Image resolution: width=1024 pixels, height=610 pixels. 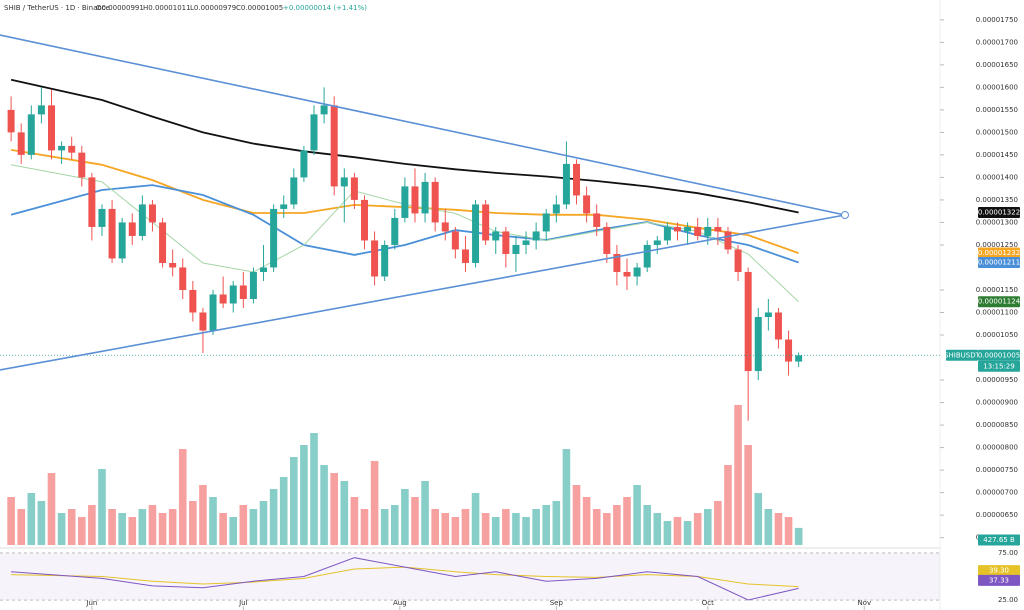 I want to click on y-tick-label: 0.00001550, so click(x=997, y=110).